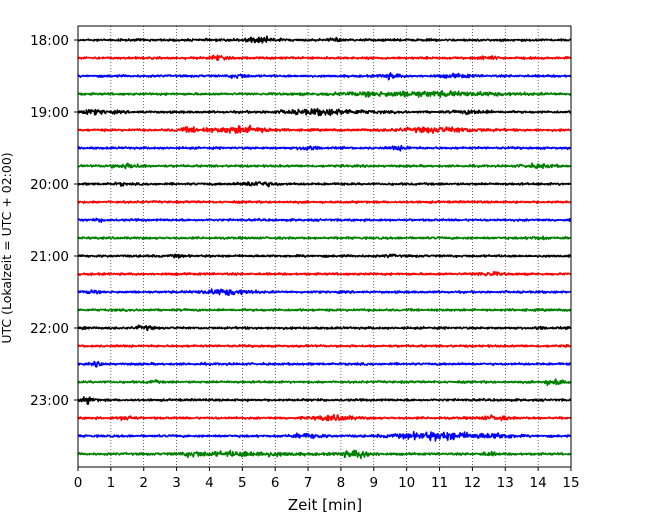 Image resolution: width=650 pixels, height=520 pixels. I want to click on x-tick-label: 1, so click(111, 483).